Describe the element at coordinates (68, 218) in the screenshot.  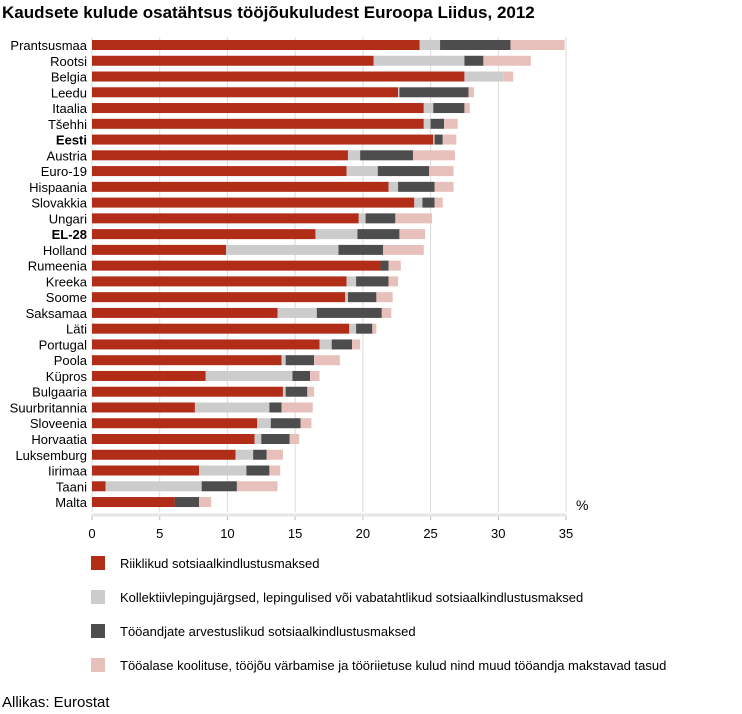
I see `category-label: Ungari` at that location.